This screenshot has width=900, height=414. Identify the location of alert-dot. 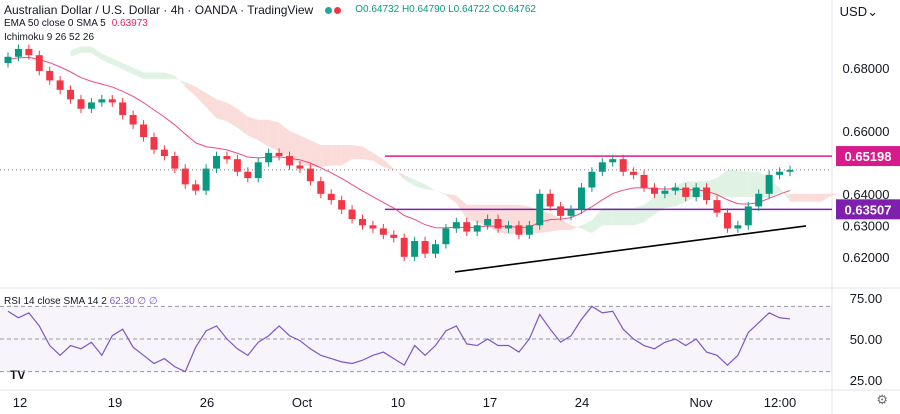
(338, 10).